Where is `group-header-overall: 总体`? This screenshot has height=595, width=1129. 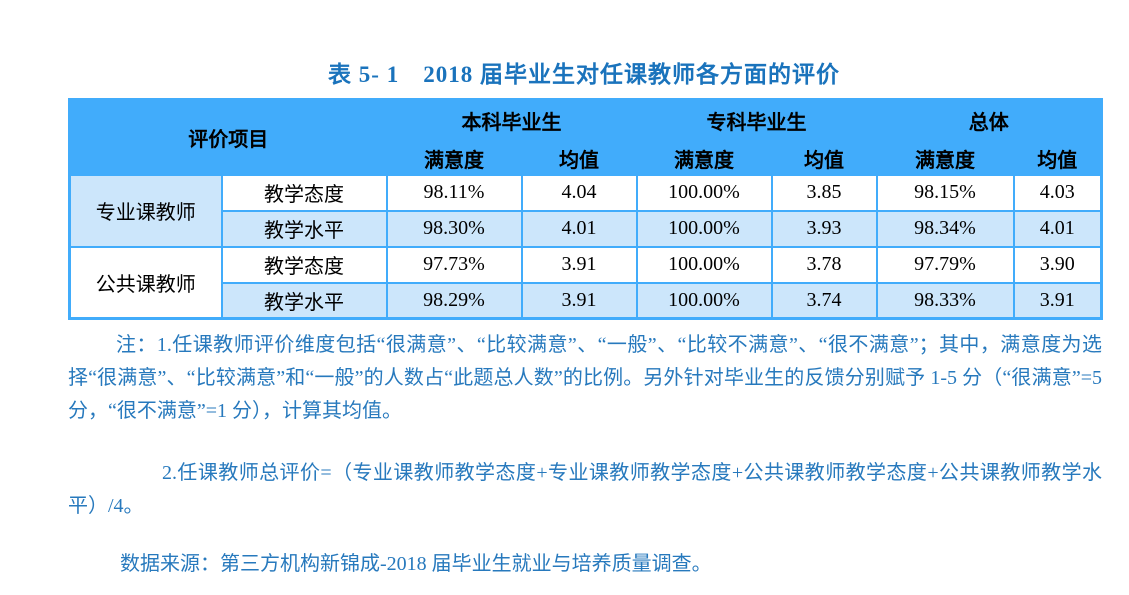
group-header-overall: 总体 is located at coordinates (989, 120).